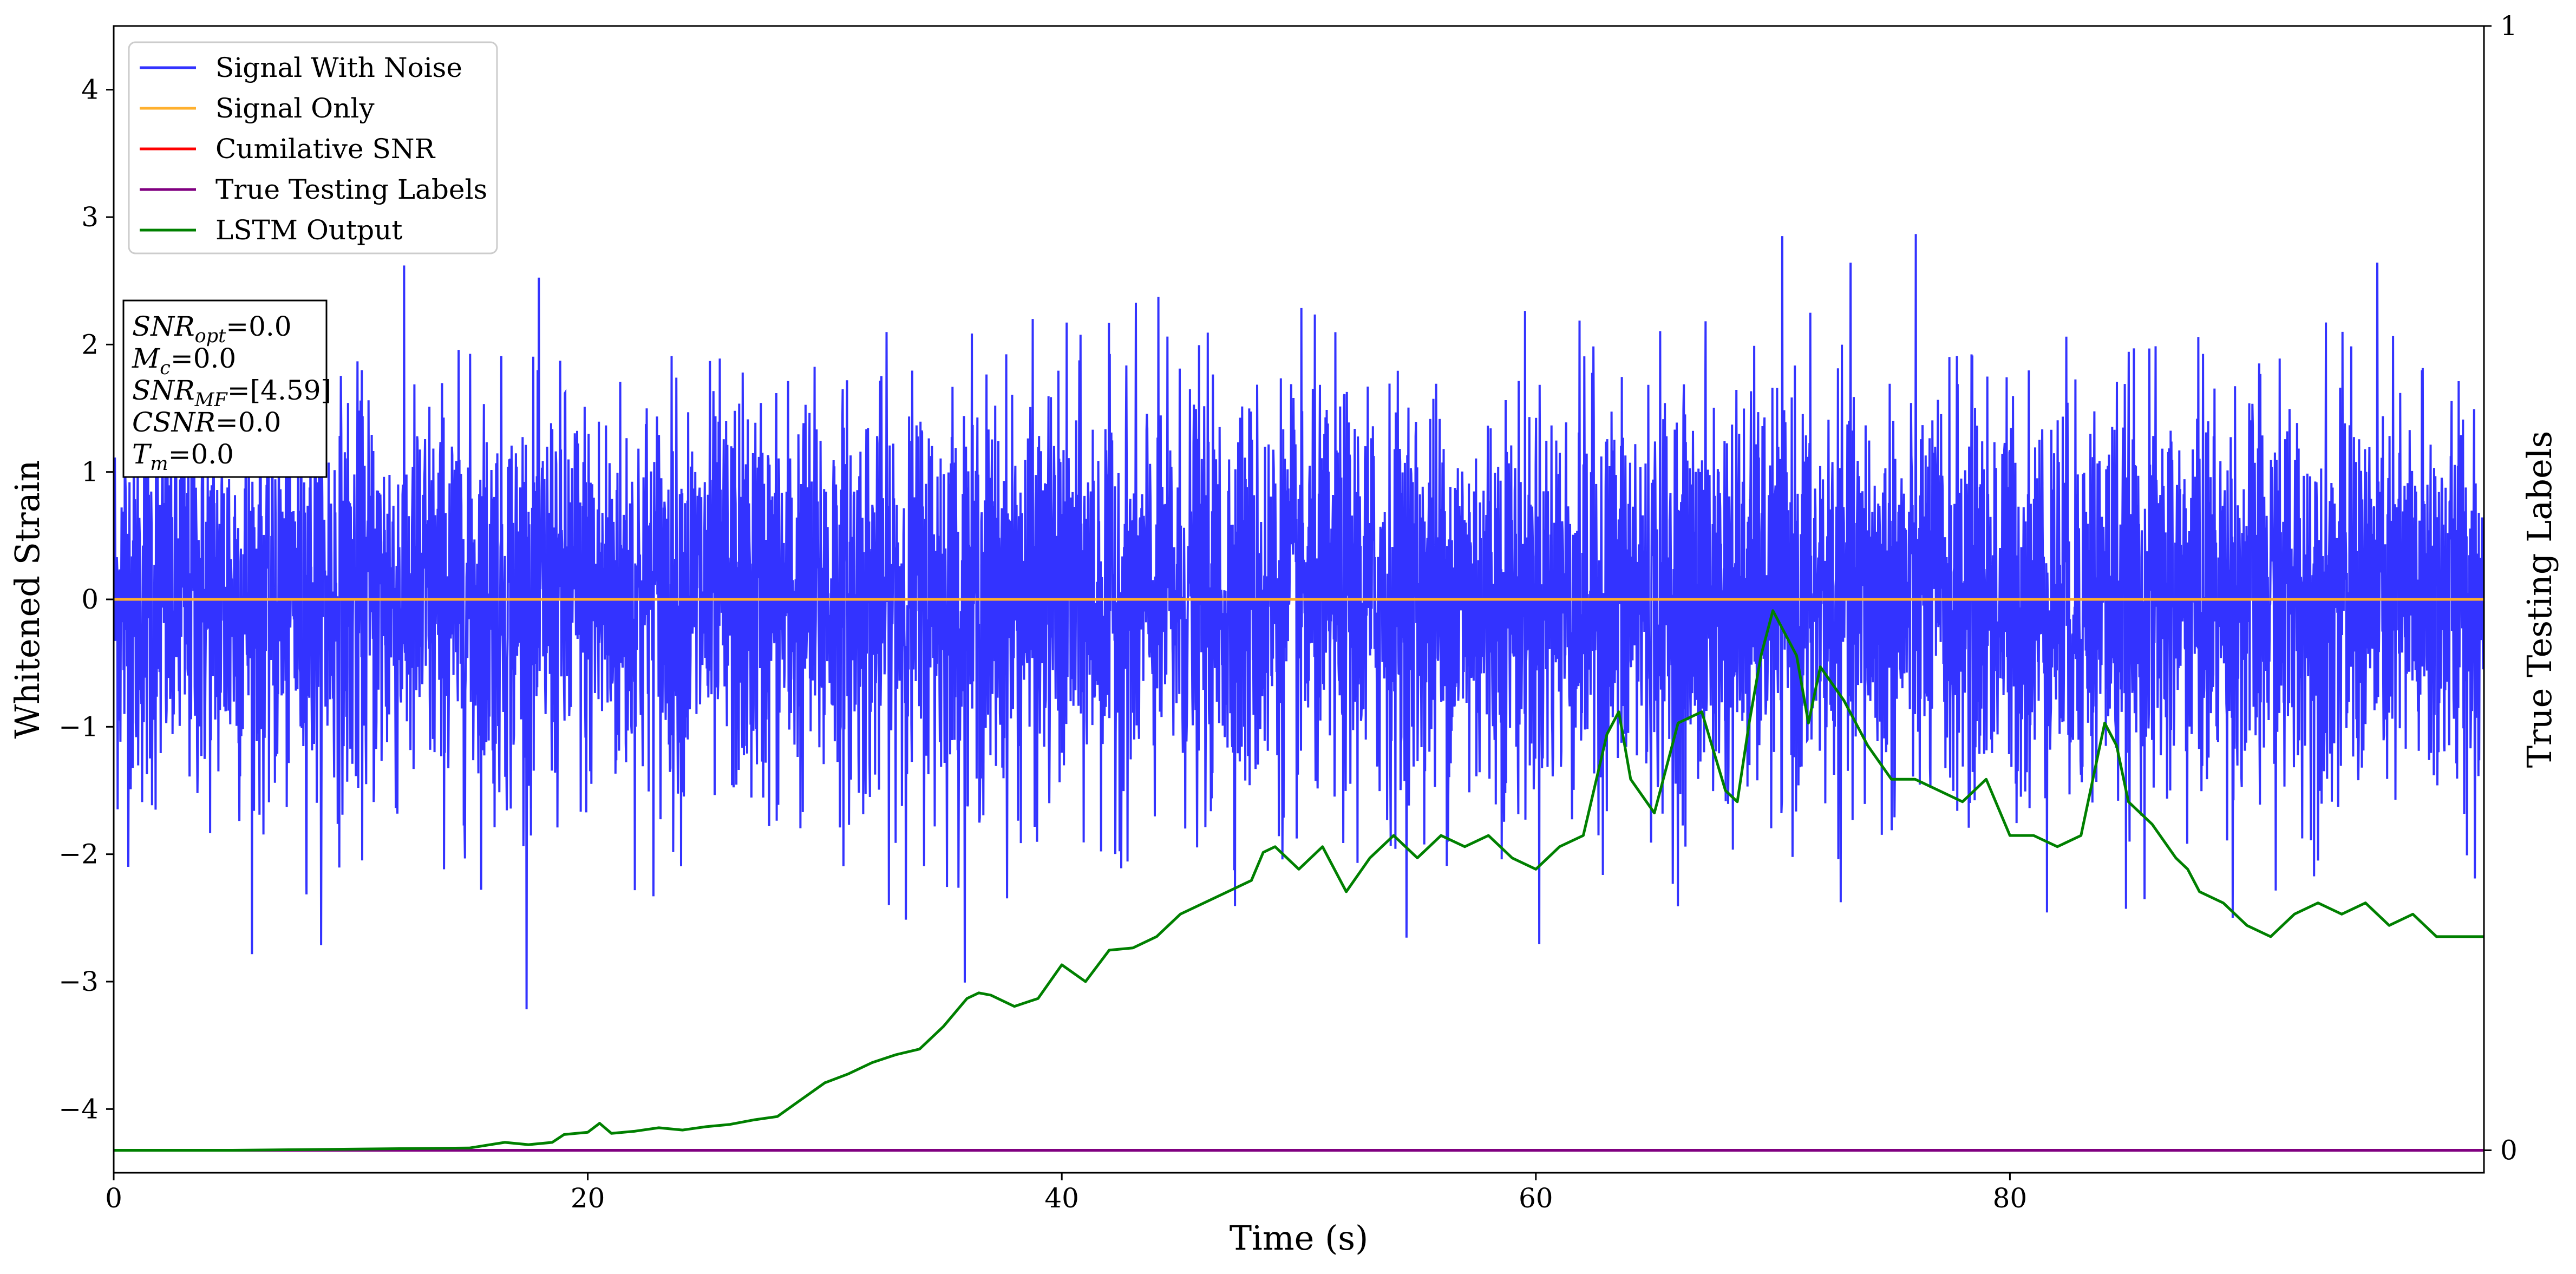 Image resolution: width=2576 pixels, height=1274 pixels. I want to click on legend-label: Signal Only, so click(295, 108).